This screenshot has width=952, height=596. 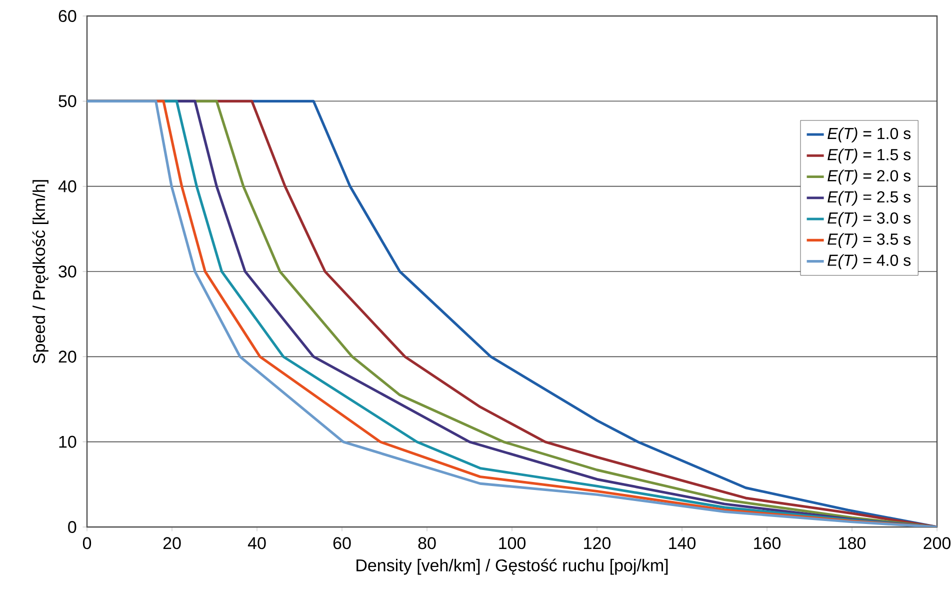 I want to click on y-axis-title: Speed / Prędkość [km/h], so click(x=40, y=272).